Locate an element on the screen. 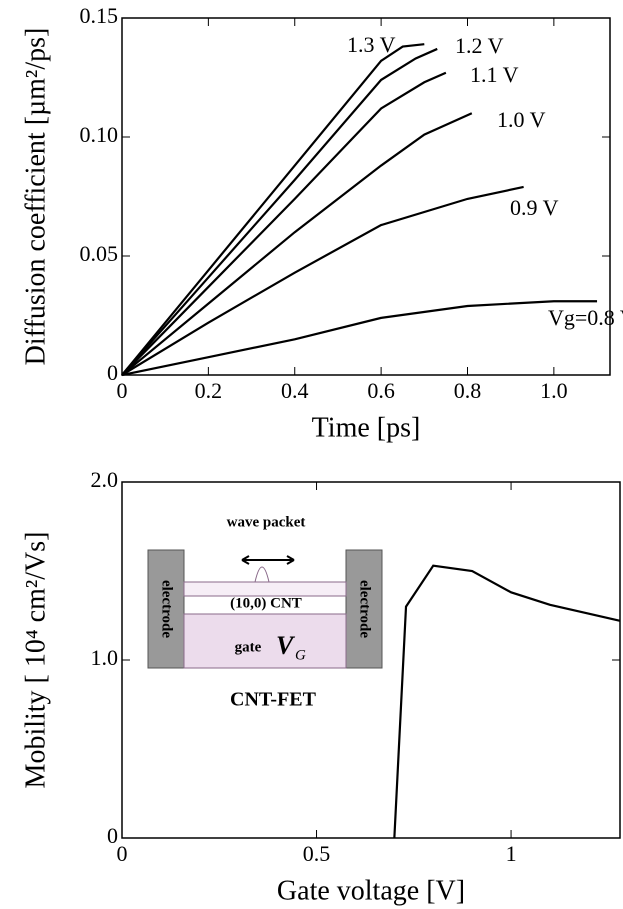 The width and height of the screenshot is (623, 909). series-label: 1.1 V is located at coordinates (494, 74).